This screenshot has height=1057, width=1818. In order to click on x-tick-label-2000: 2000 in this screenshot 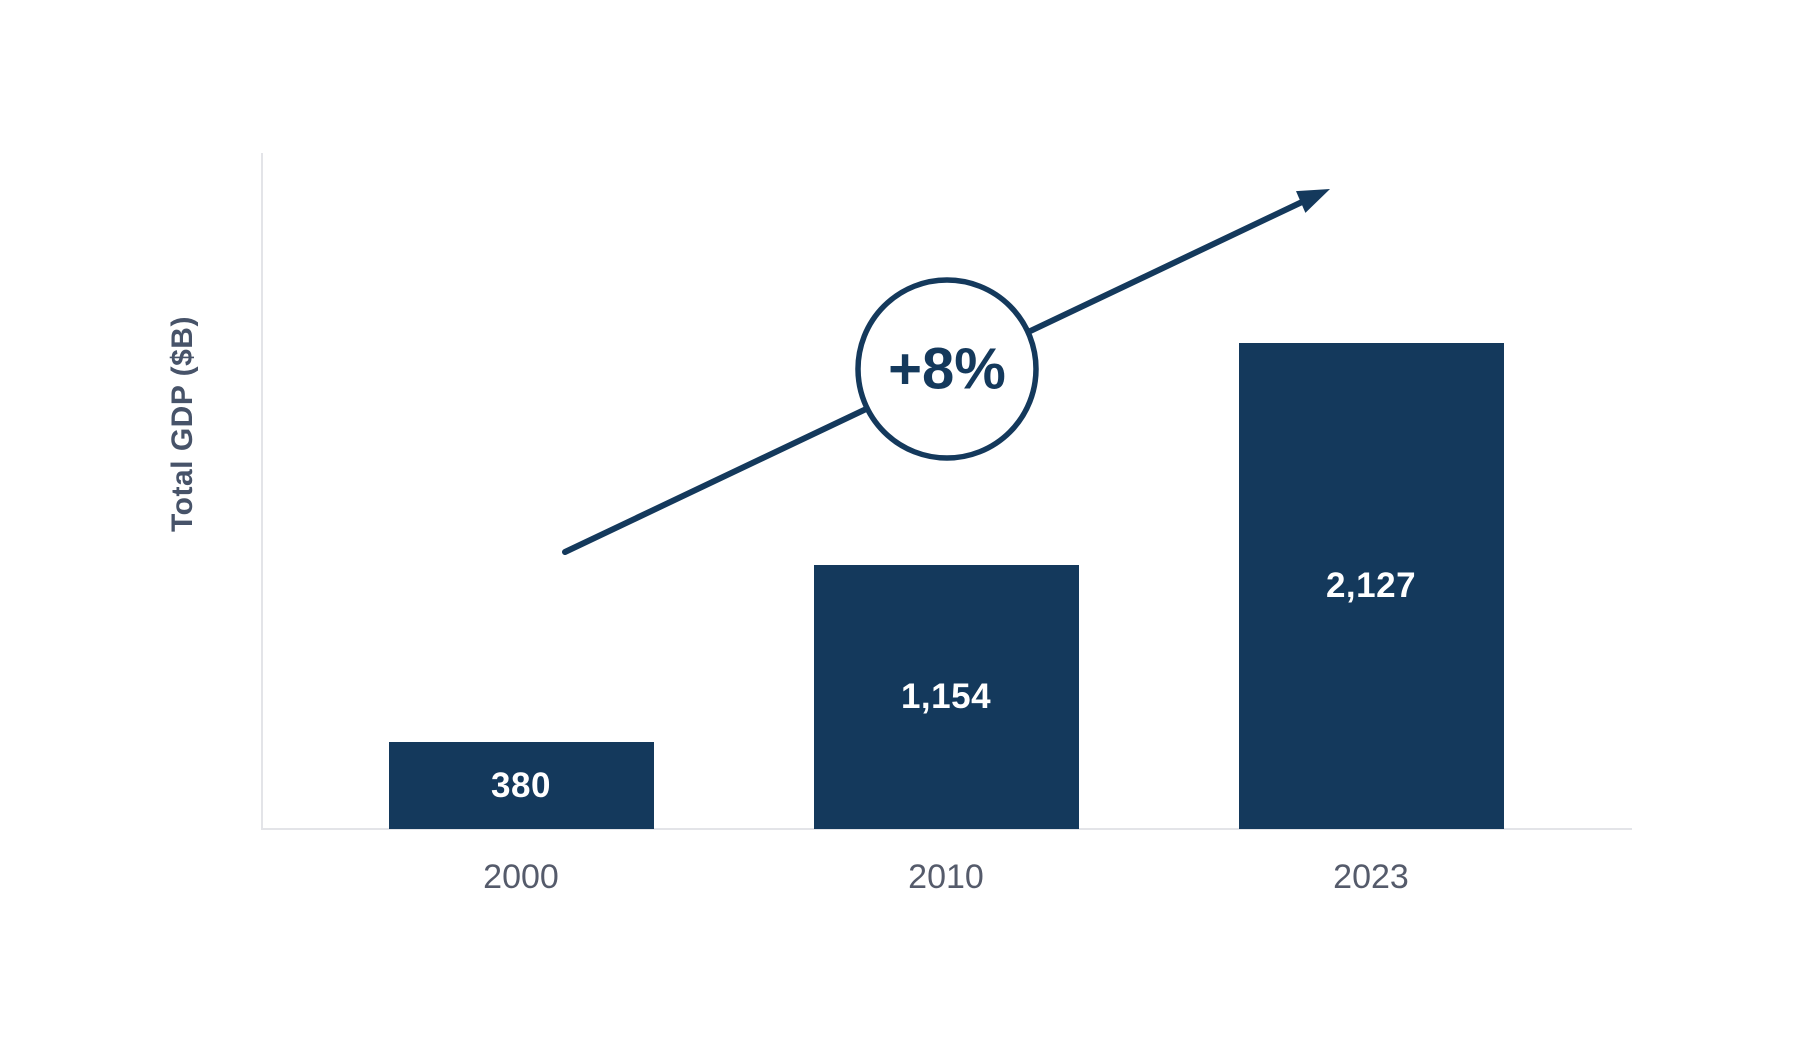, I will do `click(521, 877)`.